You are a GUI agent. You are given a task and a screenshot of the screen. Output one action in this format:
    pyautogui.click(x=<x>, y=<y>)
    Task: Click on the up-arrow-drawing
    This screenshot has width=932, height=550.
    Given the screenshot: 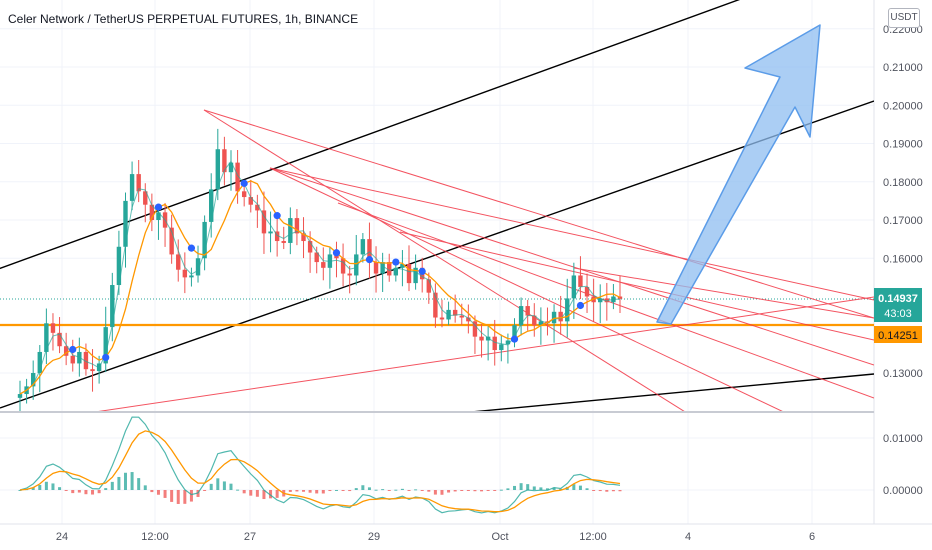 What is the action you would take?
    pyautogui.click(x=738, y=174)
    